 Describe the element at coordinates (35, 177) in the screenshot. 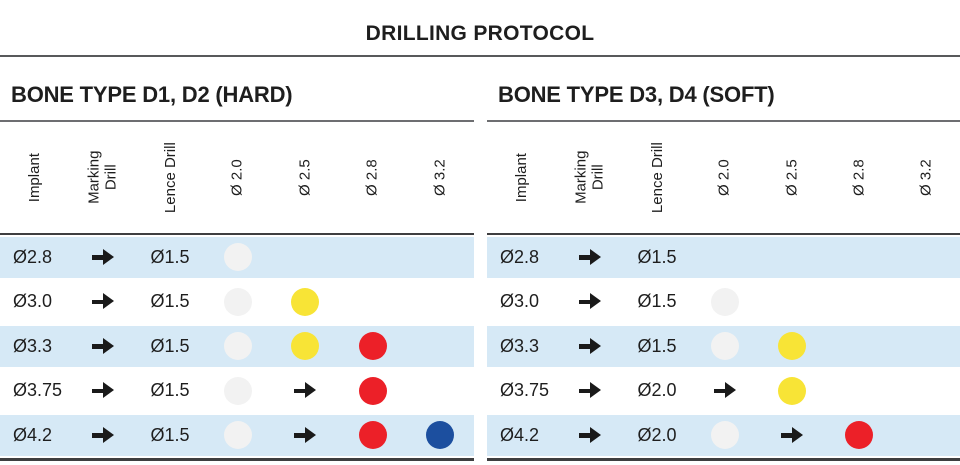

I see `column-header: Implant` at that location.